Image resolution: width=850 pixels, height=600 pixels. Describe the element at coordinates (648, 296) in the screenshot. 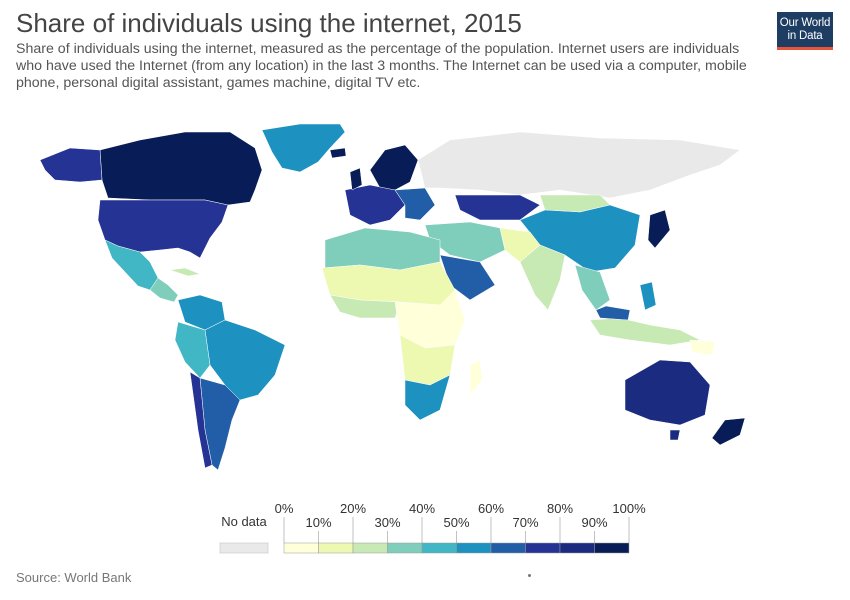

I see `philippines` at that location.